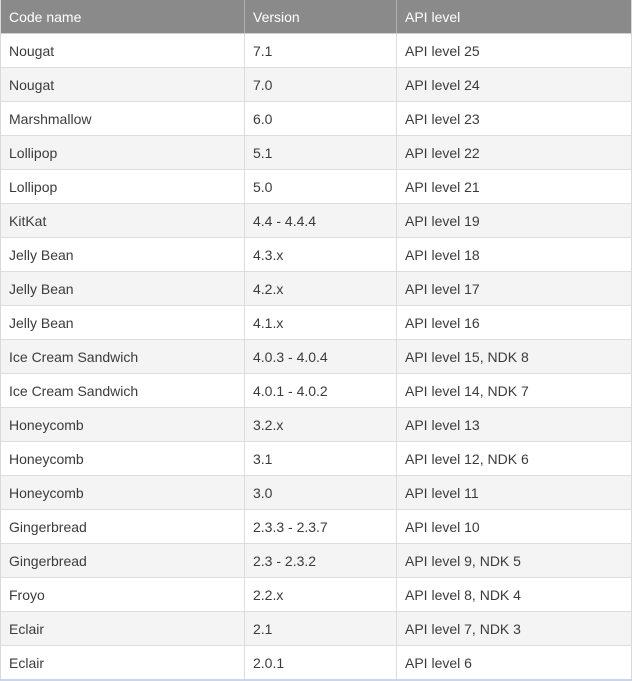  I want to click on header-version: Version, so click(320, 16).